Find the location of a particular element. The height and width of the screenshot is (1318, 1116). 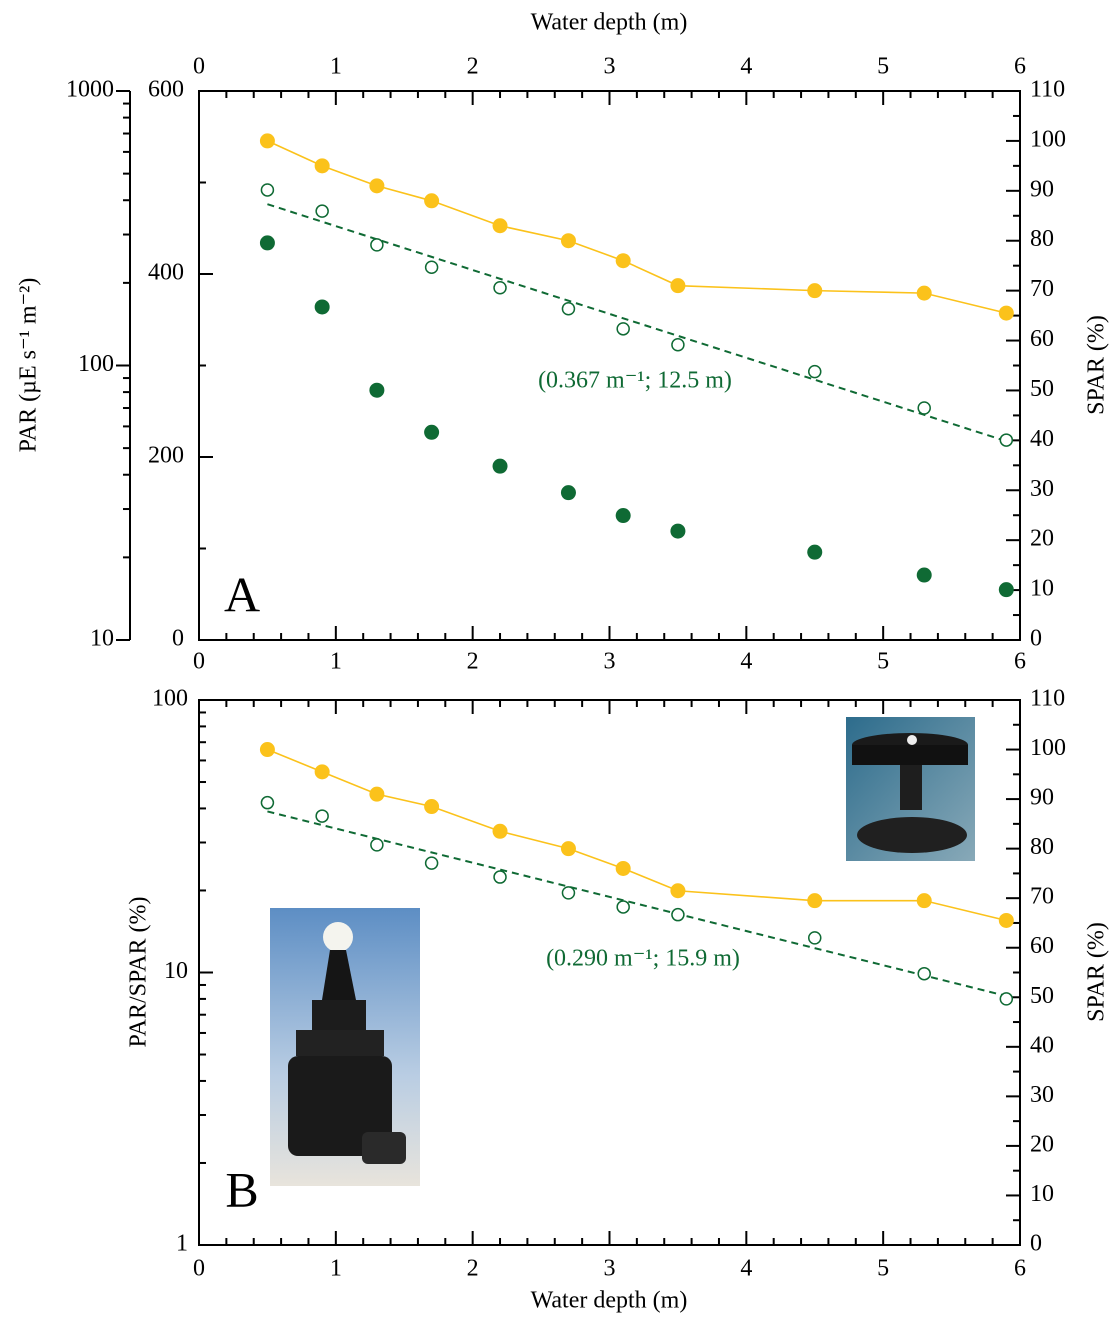

y-tick-label: 200 is located at coordinates (166, 456).